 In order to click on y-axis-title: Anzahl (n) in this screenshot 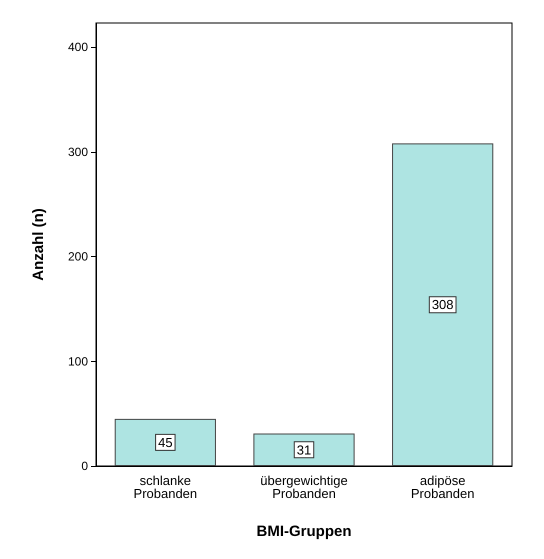, I will do `click(38, 244)`.